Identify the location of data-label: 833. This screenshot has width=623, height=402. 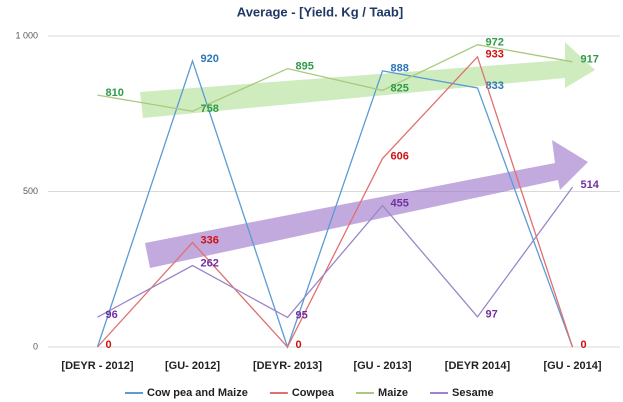
(495, 86).